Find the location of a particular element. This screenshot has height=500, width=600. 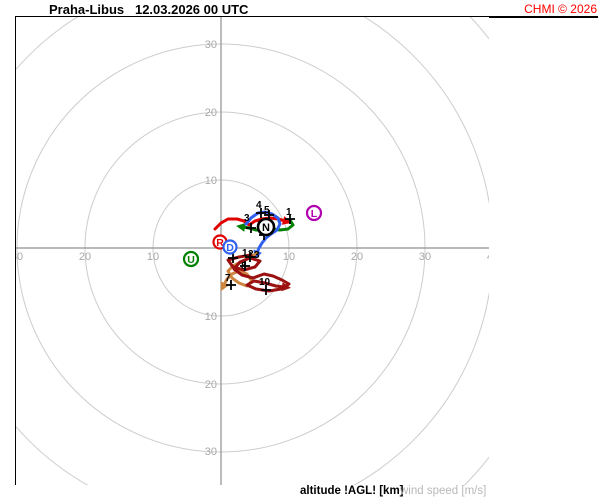

x-tick-label-5: 30 is located at coordinates (425, 257).